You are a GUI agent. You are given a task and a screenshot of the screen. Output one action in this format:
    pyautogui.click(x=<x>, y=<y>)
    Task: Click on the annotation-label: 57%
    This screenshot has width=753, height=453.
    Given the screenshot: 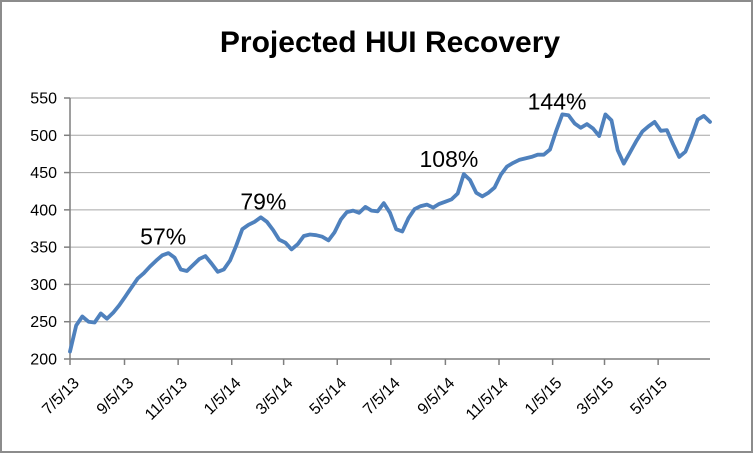 What is the action you would take?
    pyautogui.click(x=163, y=237)
    